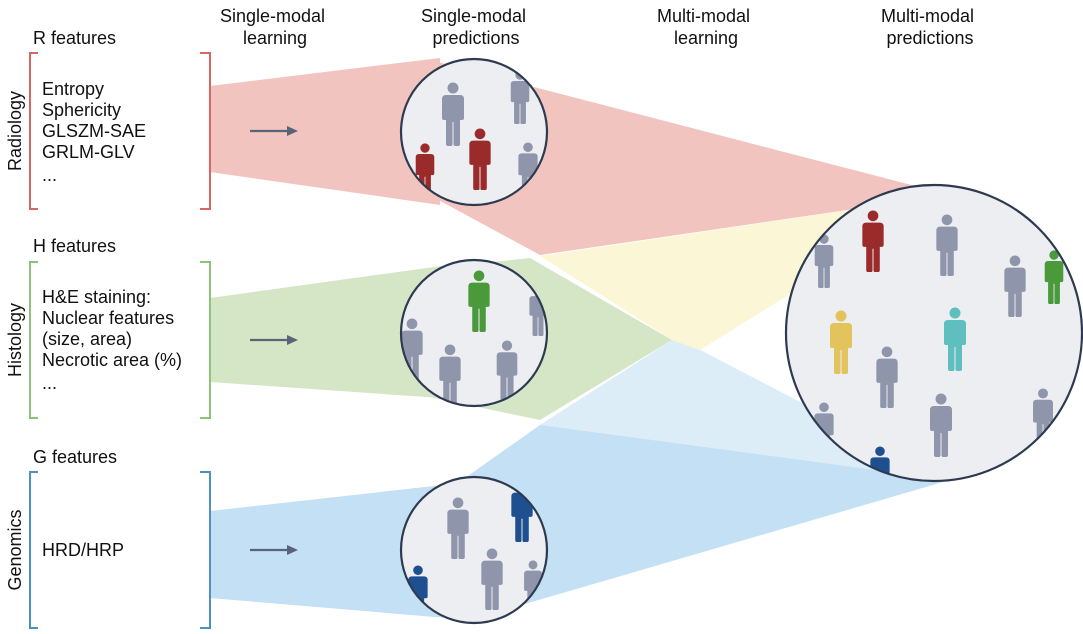  Describe the element at coordinates (474, 333) in the screenshot. I see `histology-prediction-circle` at that location.